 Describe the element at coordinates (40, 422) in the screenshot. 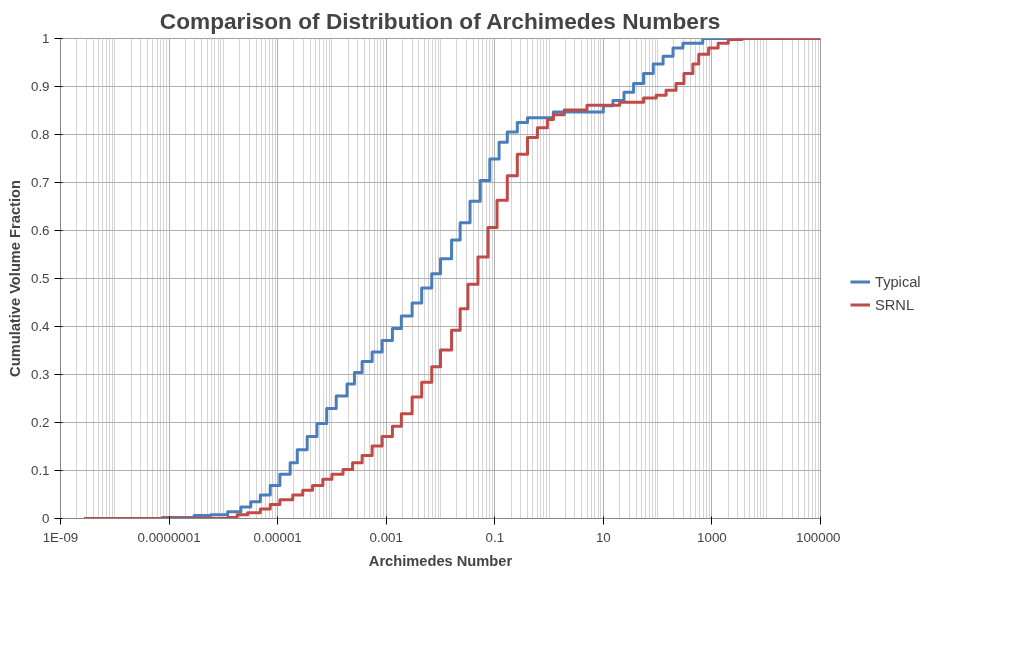

I see `y-tick-label: 0.2` at that location.